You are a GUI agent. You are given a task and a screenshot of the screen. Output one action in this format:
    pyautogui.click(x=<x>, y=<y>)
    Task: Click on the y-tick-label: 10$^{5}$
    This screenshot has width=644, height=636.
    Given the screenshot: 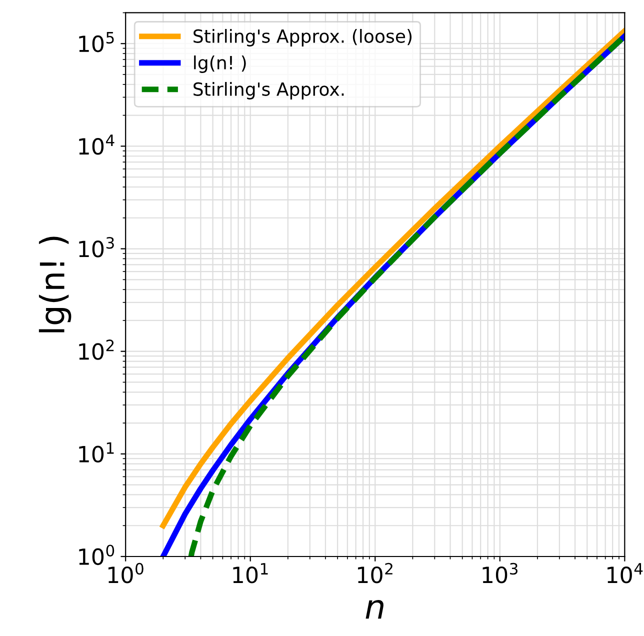 What is the action you would take?
    pyautogui.click(x=96, y=42)
    